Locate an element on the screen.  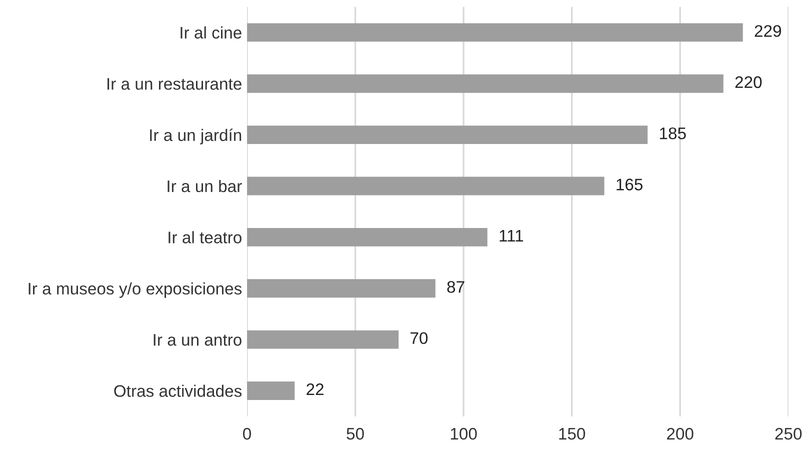
y-tick-label: Ir a museos y/o exposiciones is located at coordinates (135, 290).